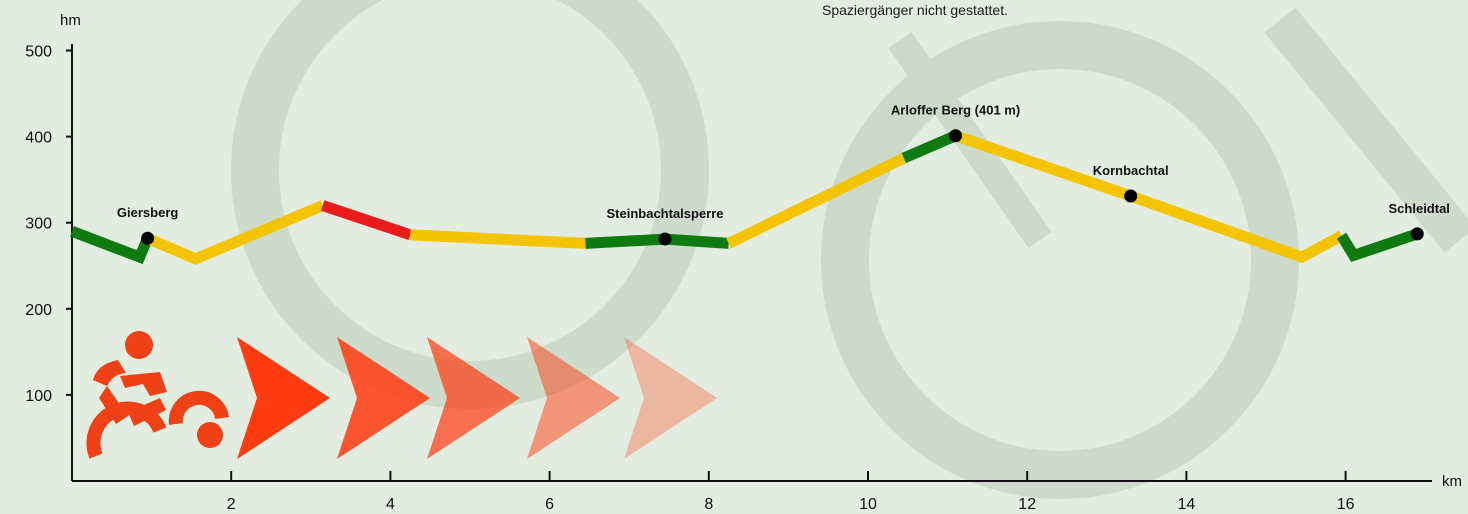 This screenshot has width=1468, height=514. I want to click on y-tick-label: 100, so click(38, 396).